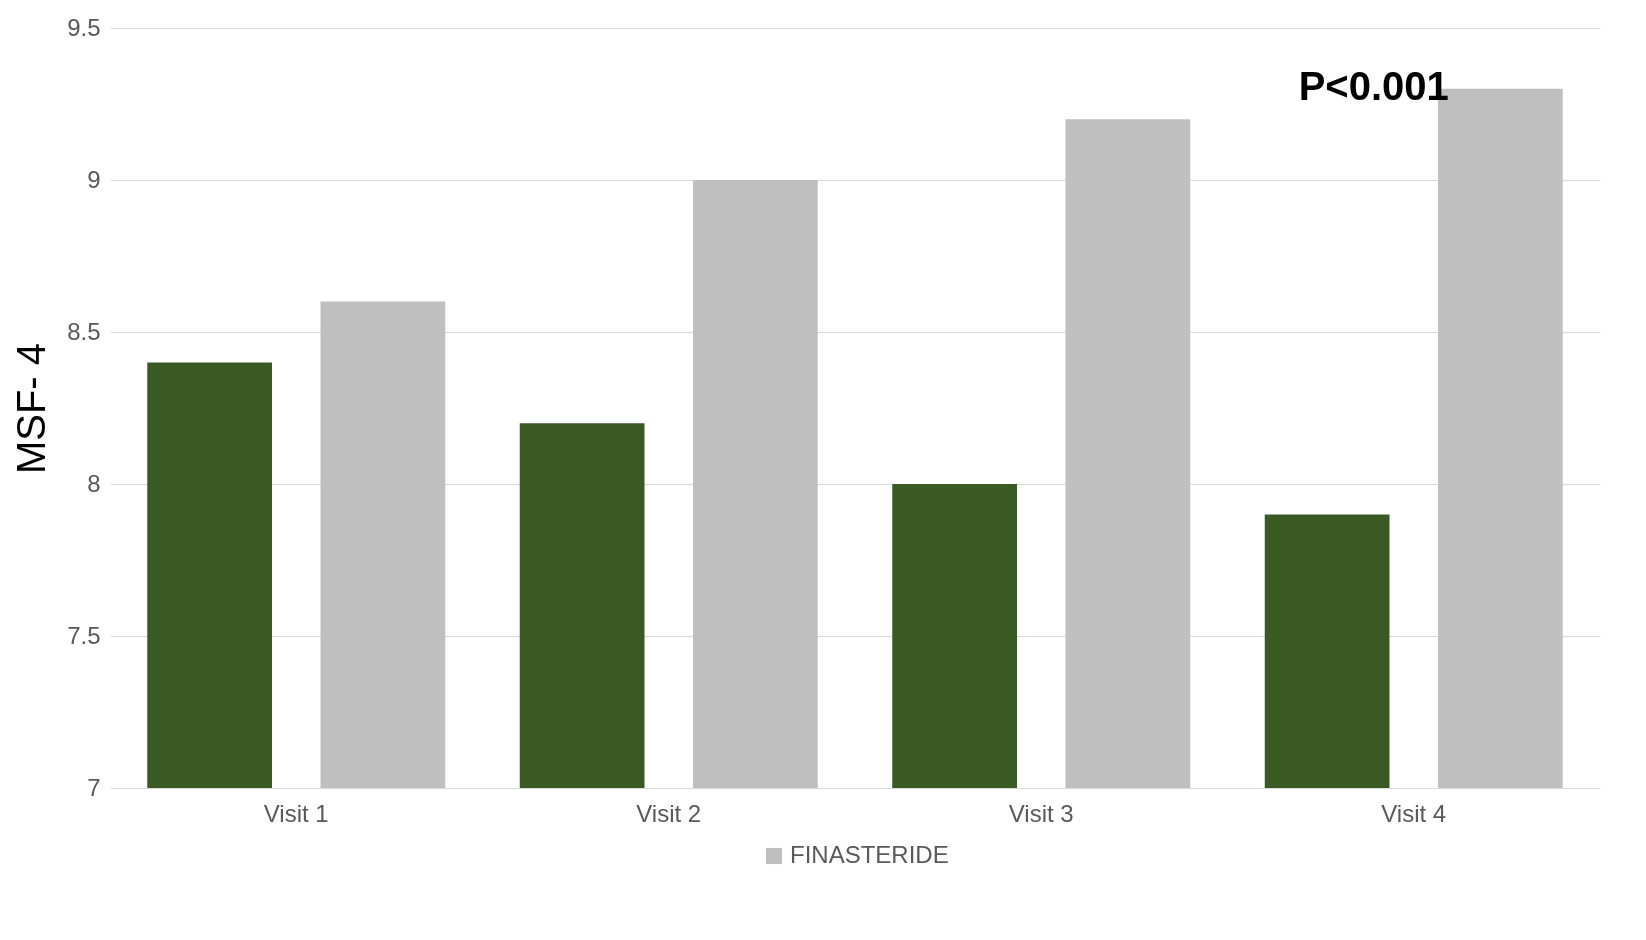  Describe the element at coordinates (94, 483) in the screenshot. I see `y-tick-label: 8` at that location.